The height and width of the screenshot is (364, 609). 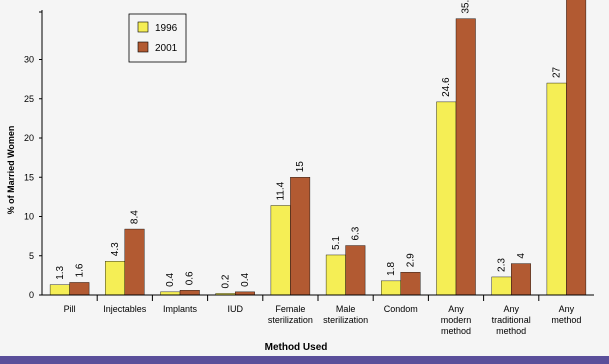 What do you see at coordinates (11, 170) in the screenshot?
I see `y-axis-title: % of Married Women` at bounding box center [11, 170].